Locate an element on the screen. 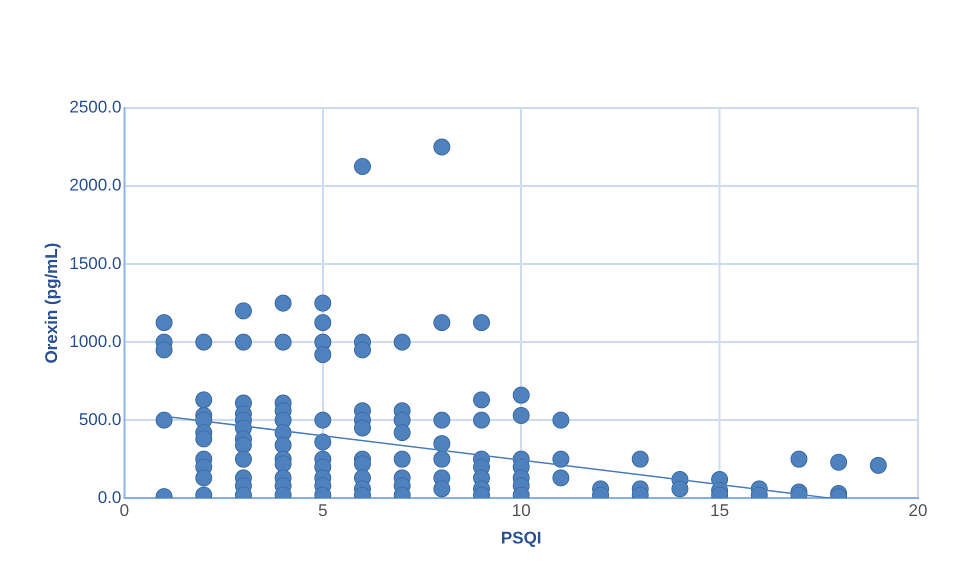 The width and height of the screenshot is (958, 581). y-tick-label: 2500.0 is located at coordinates (95, 107).